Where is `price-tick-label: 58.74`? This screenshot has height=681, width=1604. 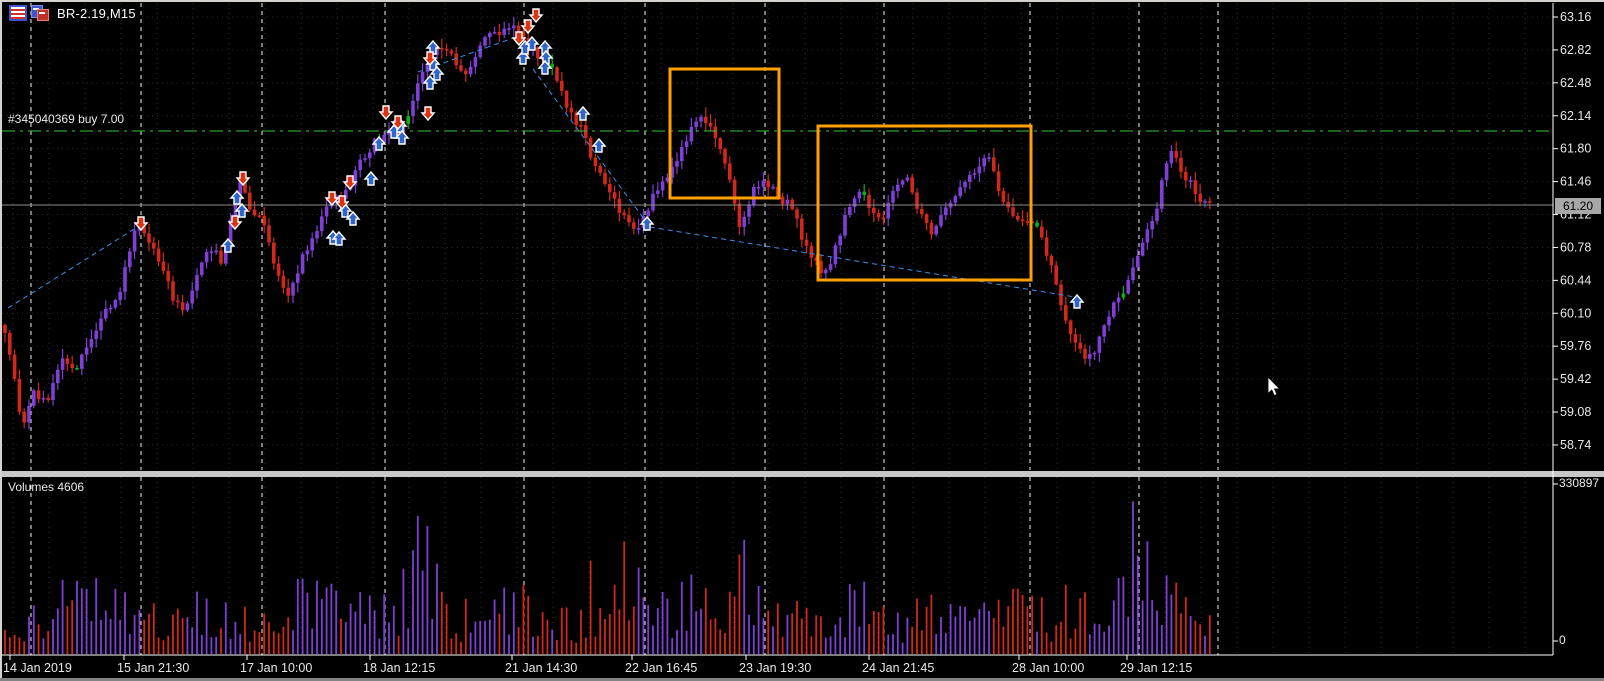 price-tick-label: 58.74 is located at coordinates (1575, 445).